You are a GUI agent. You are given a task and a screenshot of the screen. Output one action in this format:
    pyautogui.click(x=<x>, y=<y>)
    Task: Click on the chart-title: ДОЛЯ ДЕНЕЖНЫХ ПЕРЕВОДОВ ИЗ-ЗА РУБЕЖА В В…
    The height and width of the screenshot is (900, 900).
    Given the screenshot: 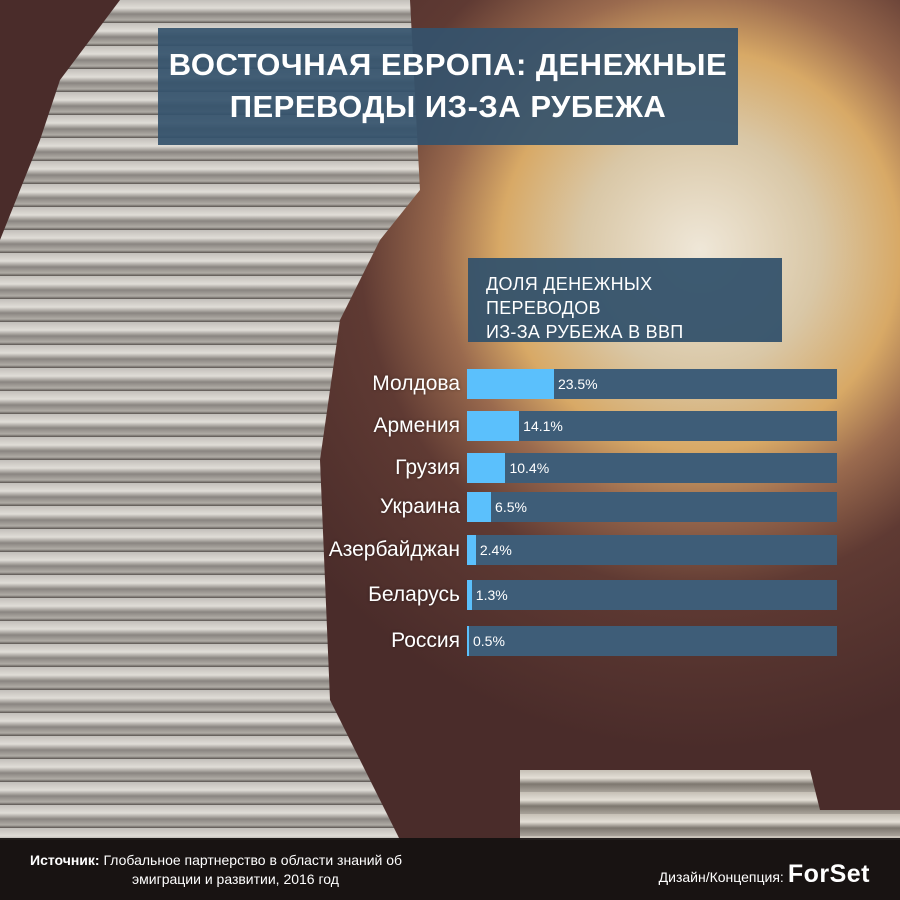 What is the action you would take?
    pyautogui.click(x=625, y=300)
    